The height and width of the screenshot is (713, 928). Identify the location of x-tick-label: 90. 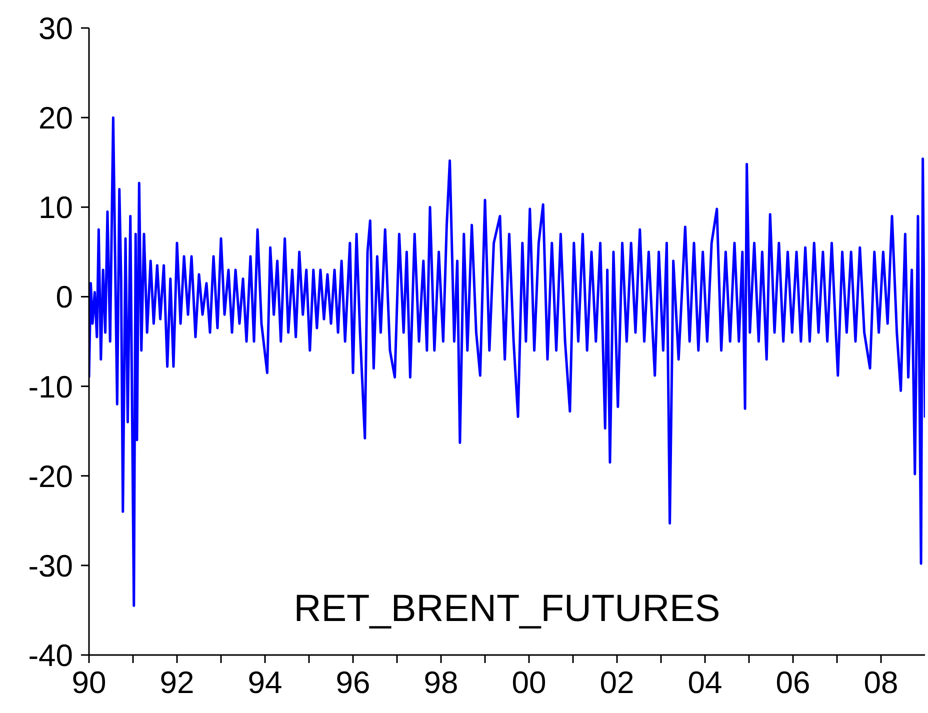
(89, 682).